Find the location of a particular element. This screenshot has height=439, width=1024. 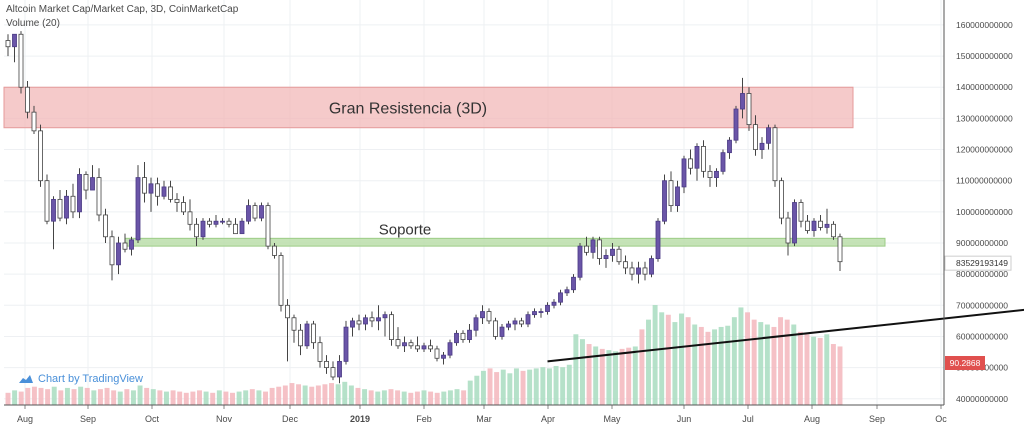

support-zone is located at coordinates (505, 242).